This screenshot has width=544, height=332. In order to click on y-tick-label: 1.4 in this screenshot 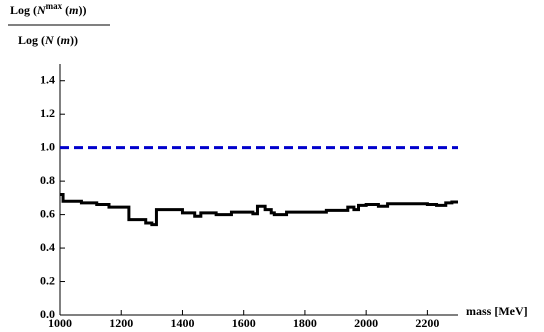, I will do `click(47, 79)`.